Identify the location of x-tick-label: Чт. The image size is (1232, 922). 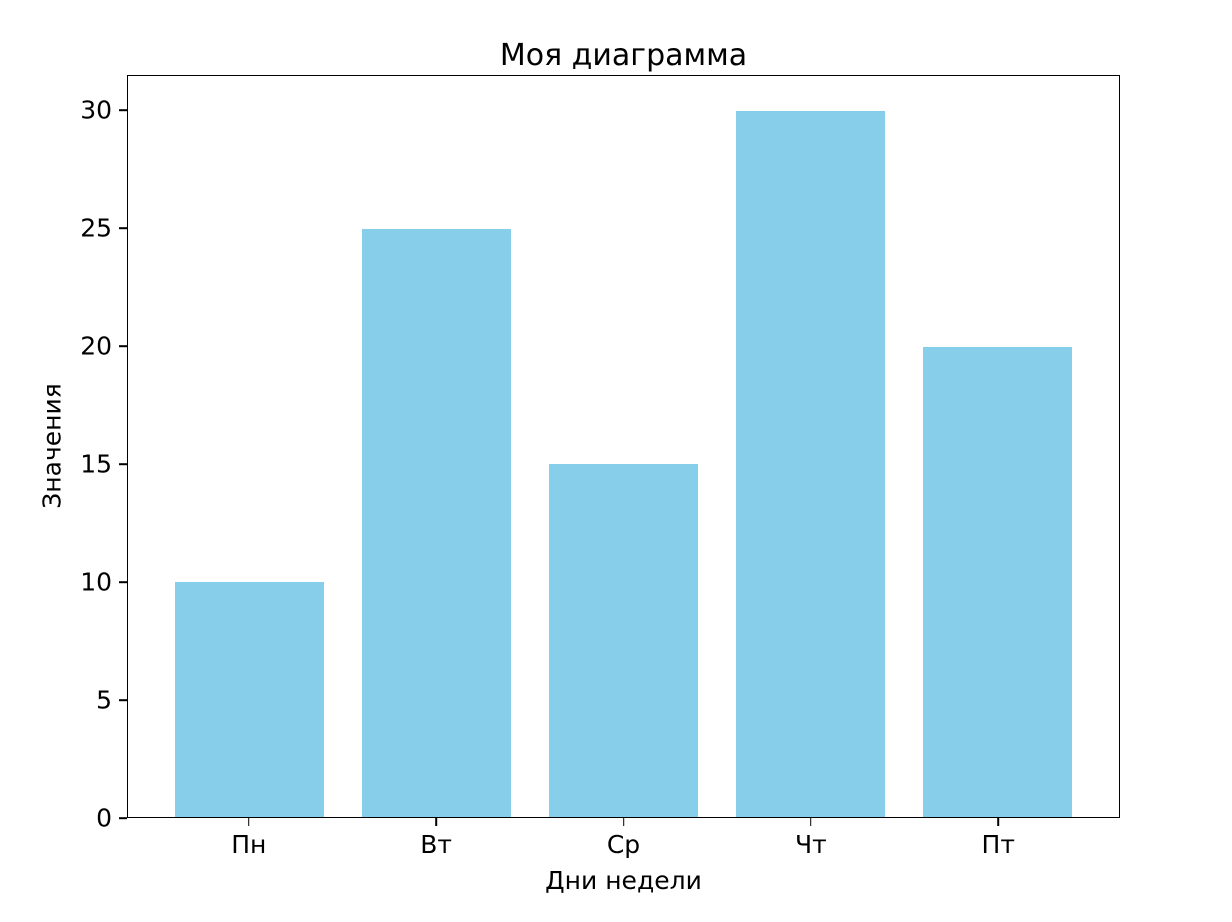
(810, 844).